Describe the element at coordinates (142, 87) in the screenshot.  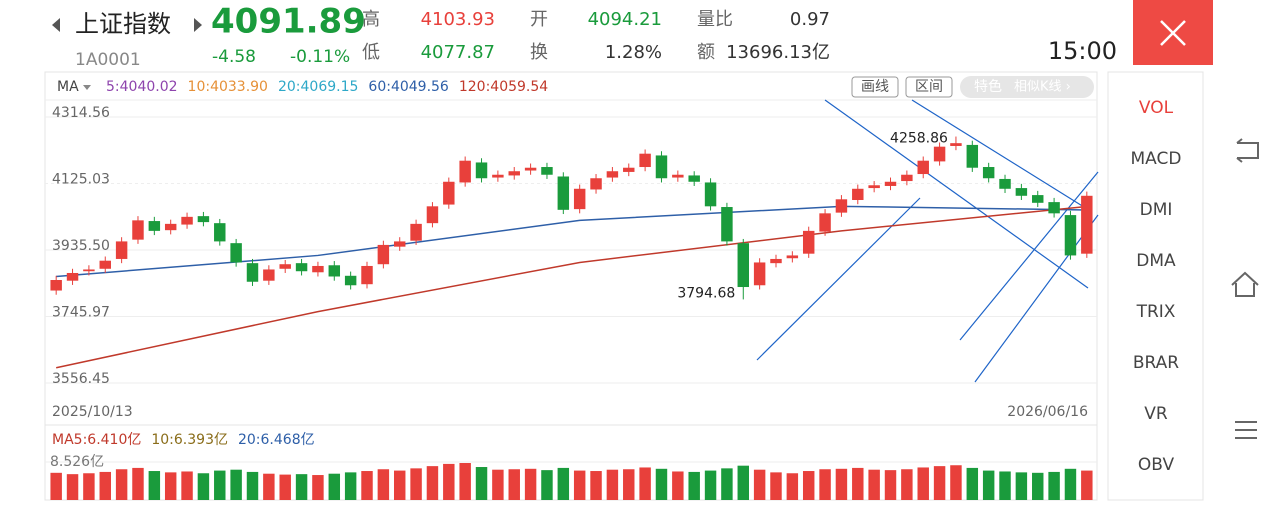
I see `ma-legend: 5:4040.02` at that location.